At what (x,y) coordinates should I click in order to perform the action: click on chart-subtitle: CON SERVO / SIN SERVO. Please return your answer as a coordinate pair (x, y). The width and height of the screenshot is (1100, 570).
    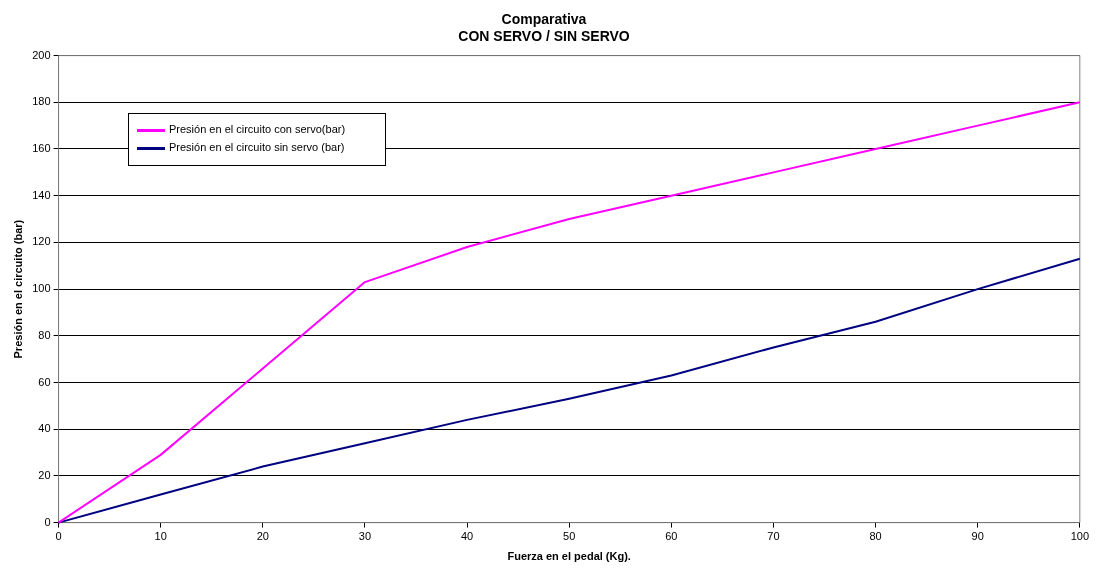
    Looking at the image, I should click on (544, 36).